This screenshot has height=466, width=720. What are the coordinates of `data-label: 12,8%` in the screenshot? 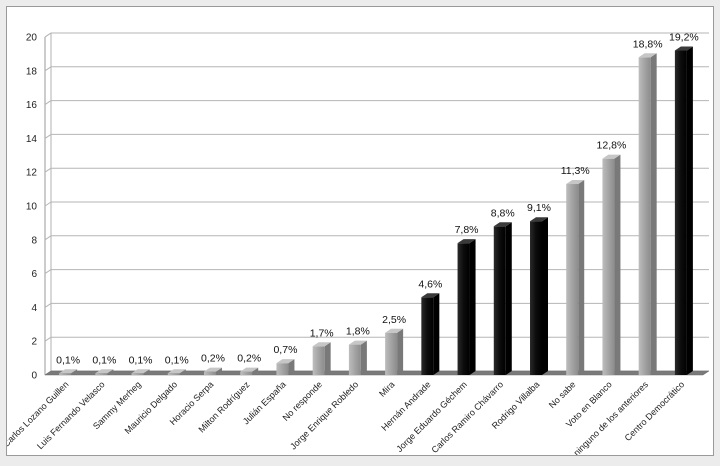 It's located at (612, 146).